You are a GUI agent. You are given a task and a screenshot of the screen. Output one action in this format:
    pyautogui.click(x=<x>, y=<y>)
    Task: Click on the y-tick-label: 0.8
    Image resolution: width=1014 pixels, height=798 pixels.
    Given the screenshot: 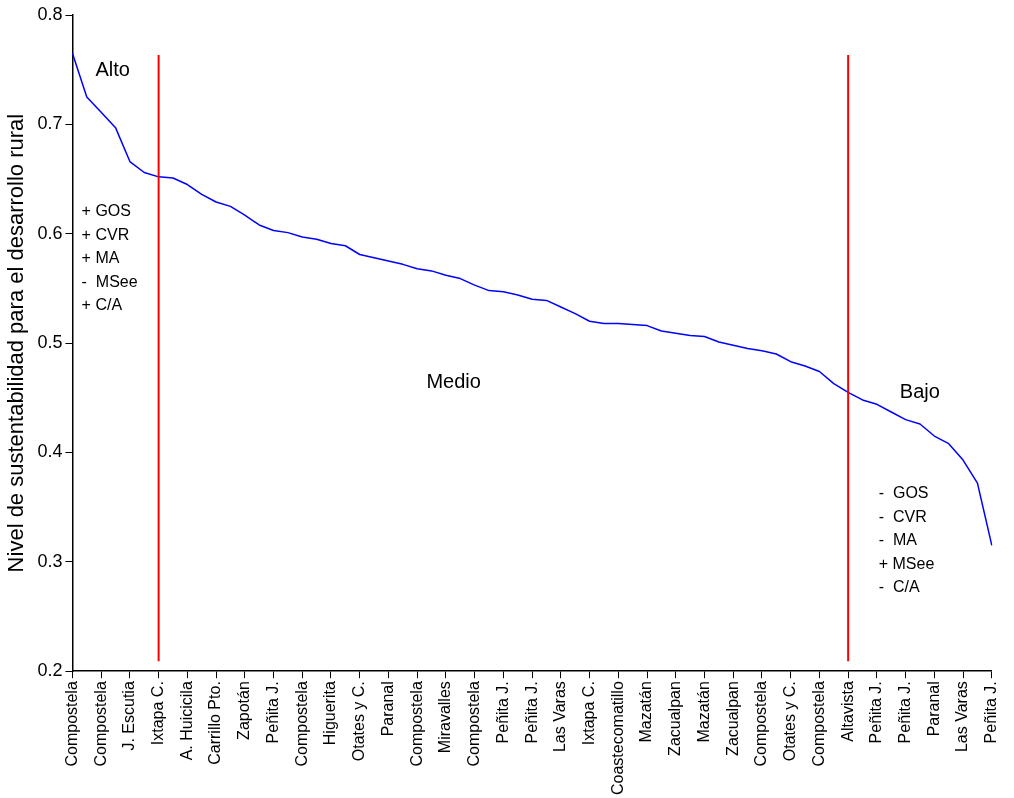 What is the action you would take?
    pyautogui.click(x=50, y=13)
    